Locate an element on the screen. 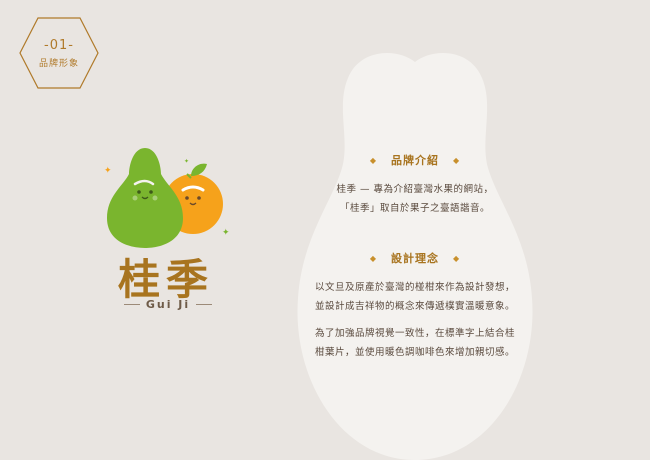 This screenshot has width=650, height=460. section-heading-text: 品牌介紹 is located at coordinates (415, 160).